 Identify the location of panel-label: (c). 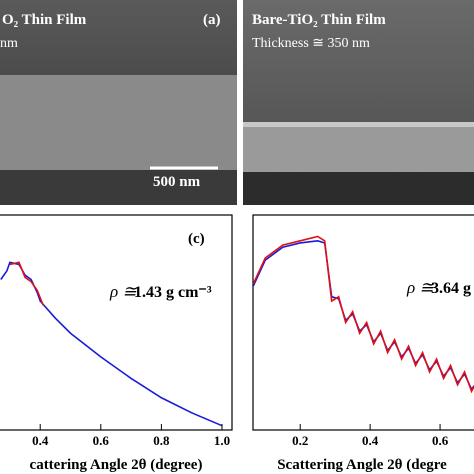
(196, 239).